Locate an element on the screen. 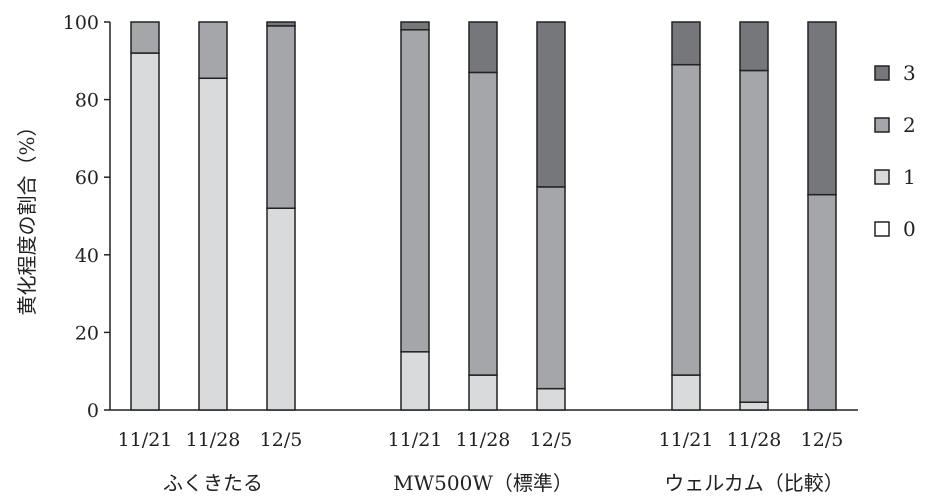  y-tick-label: 40 is located at coordinates (87, 256).